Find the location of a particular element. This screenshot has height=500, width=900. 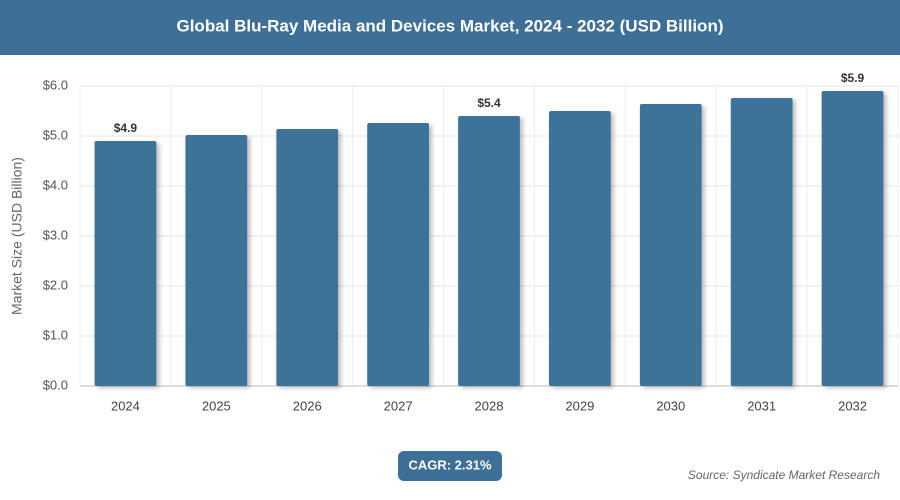

y-tick-label: $1.0 is located at coordinates (55, 334).